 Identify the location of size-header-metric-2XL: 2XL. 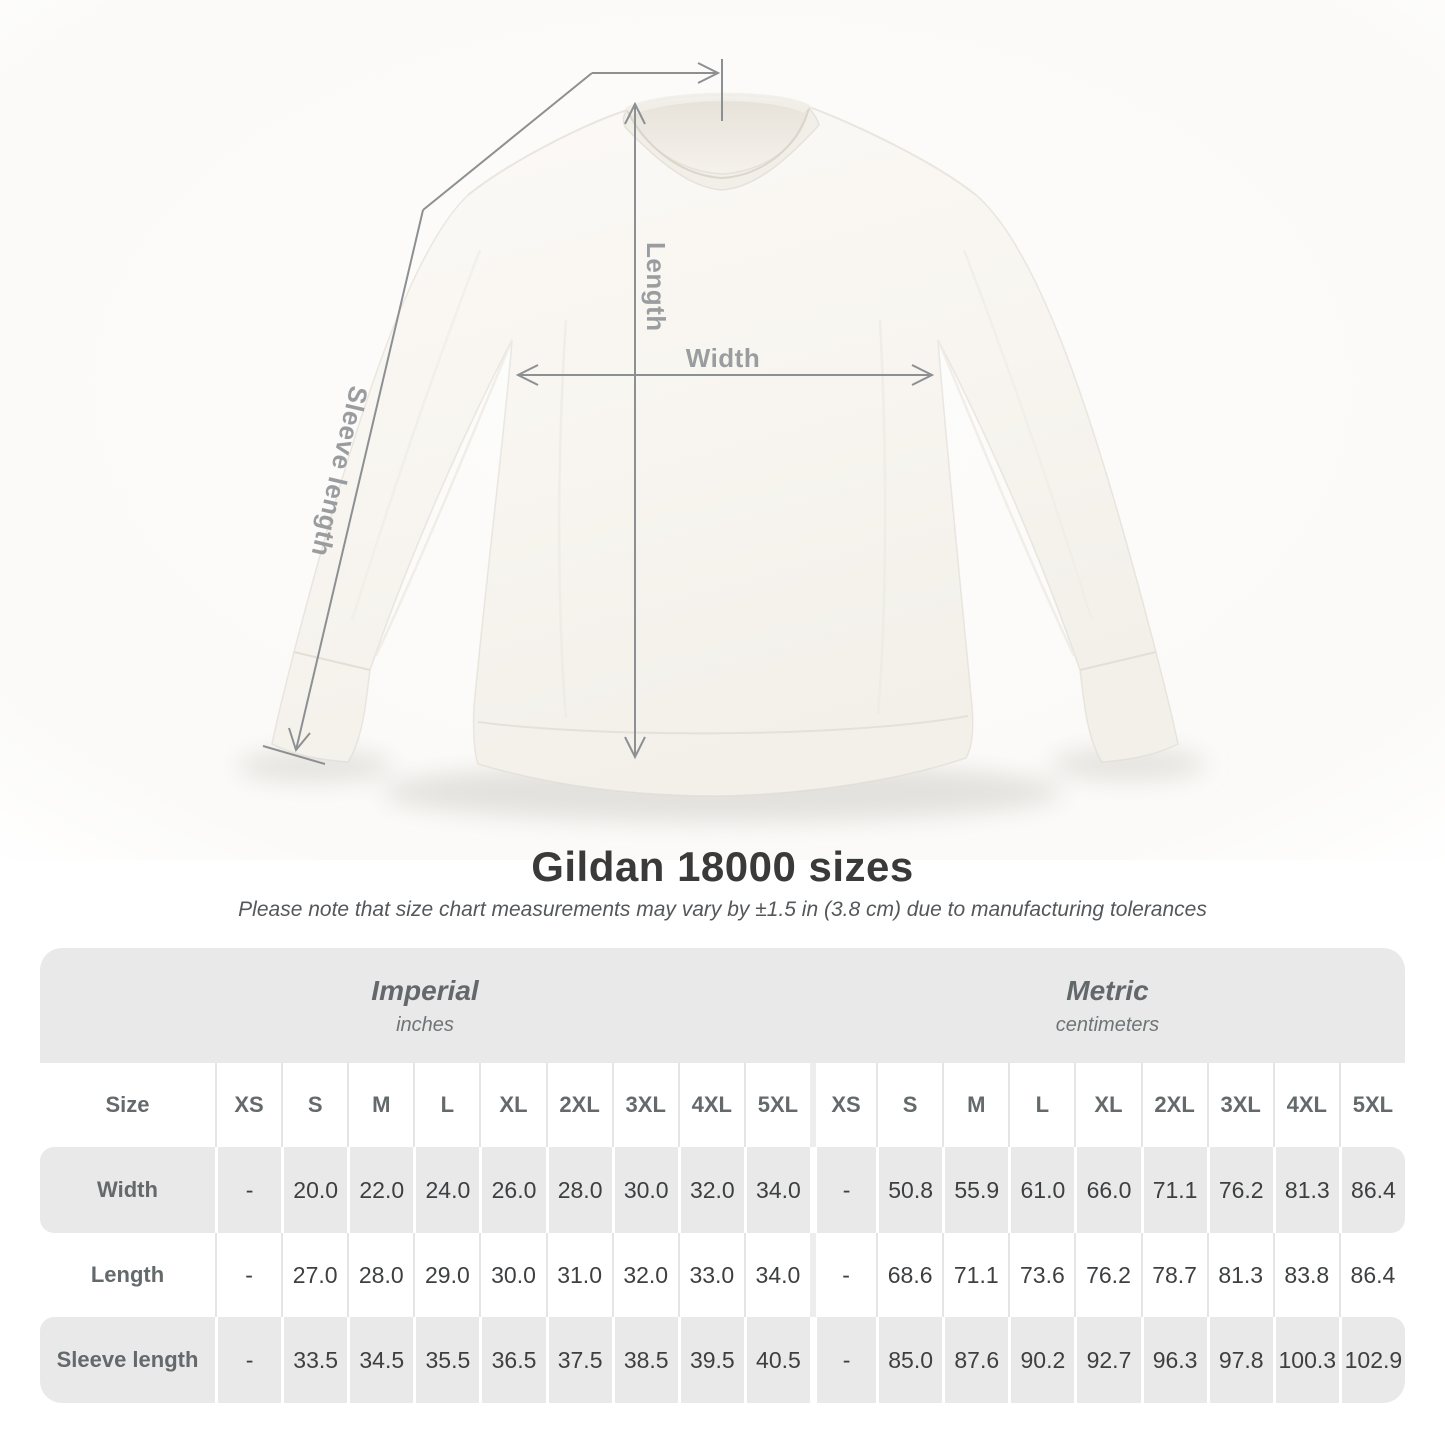
(1173, 1105).